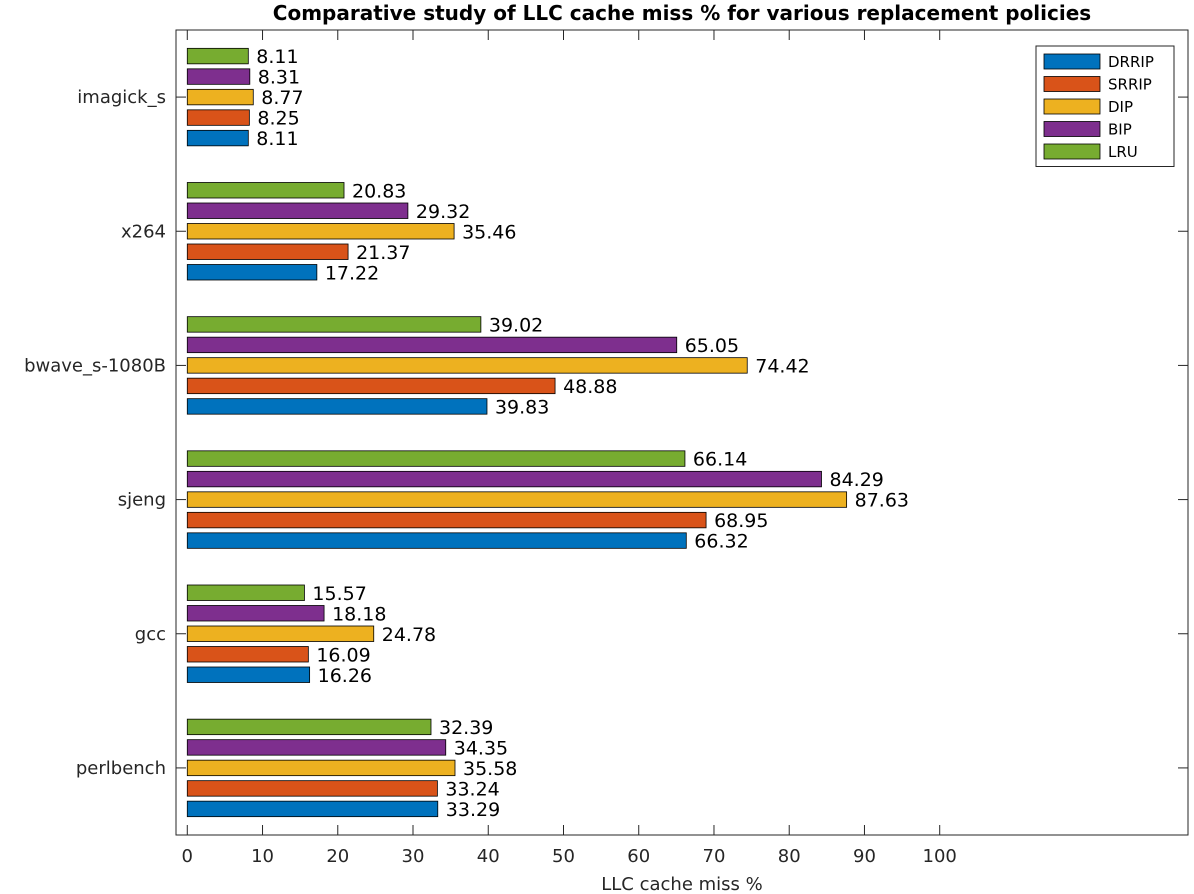  I want to click on data-label: 20.83, so click(379, 191).